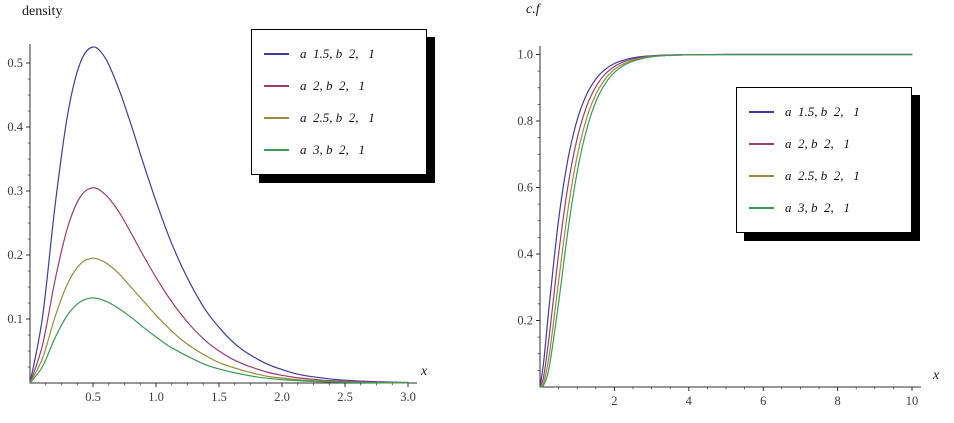  Describe the element at coordinates (689, 401) in the screenshot. I see `x-tick-label: 4` at that location.